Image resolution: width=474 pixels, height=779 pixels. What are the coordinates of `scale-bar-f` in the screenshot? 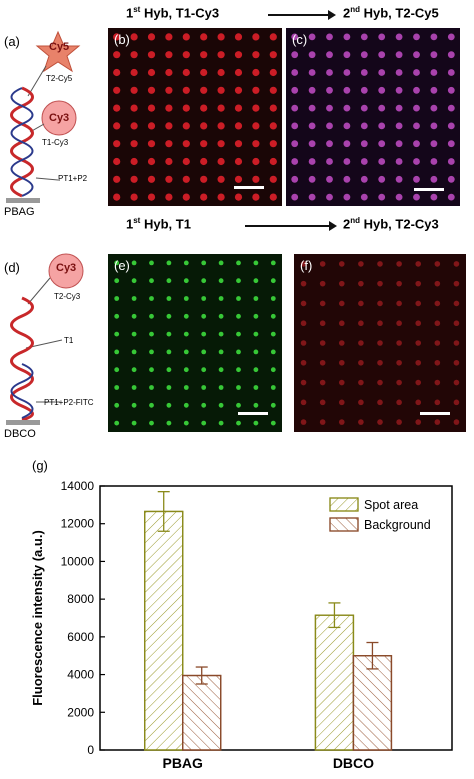 It's located at (435, 413).